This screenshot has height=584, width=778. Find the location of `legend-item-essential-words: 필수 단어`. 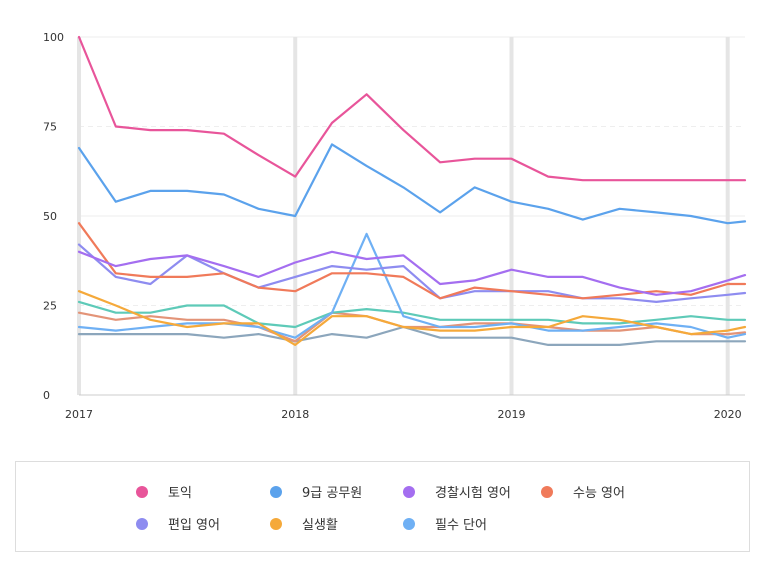

legend-item-essential-words: 필수 단어 is located at coordinates (445, 523).